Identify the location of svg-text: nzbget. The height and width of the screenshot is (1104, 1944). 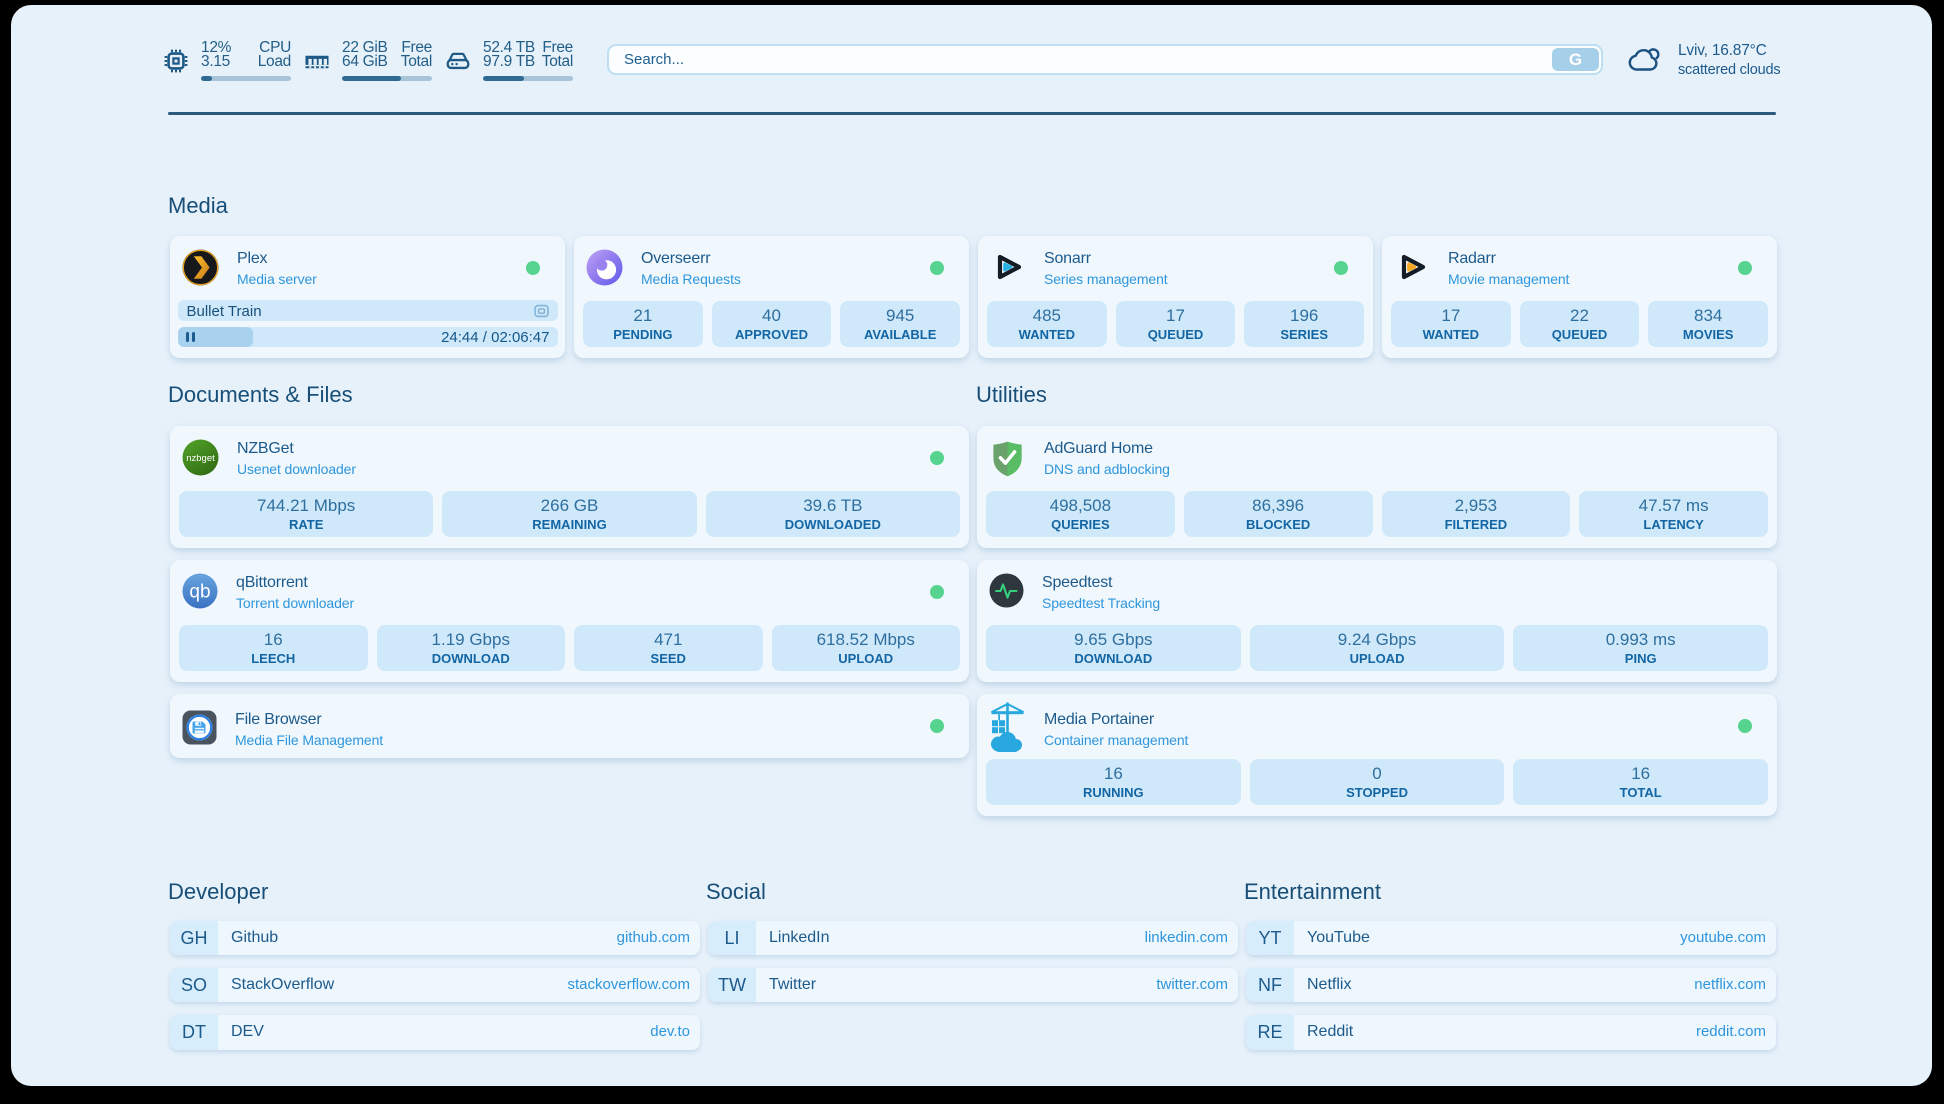
(200, 458).